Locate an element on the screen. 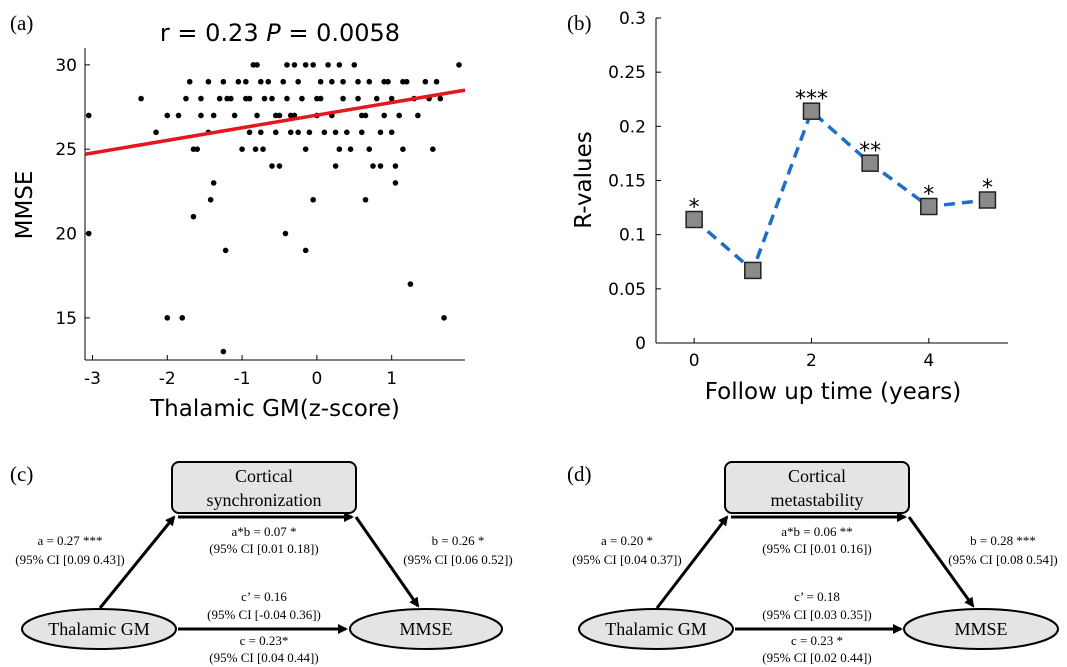 The width and height of the screenshot is (1067, 667). r-values-line is located at coordinates (840, 191).